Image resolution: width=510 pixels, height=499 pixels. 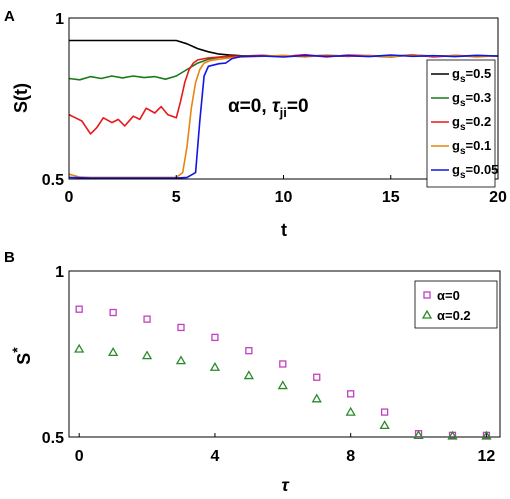 I want to click on legend-label: α=0.2, so click(x=454, y=315).